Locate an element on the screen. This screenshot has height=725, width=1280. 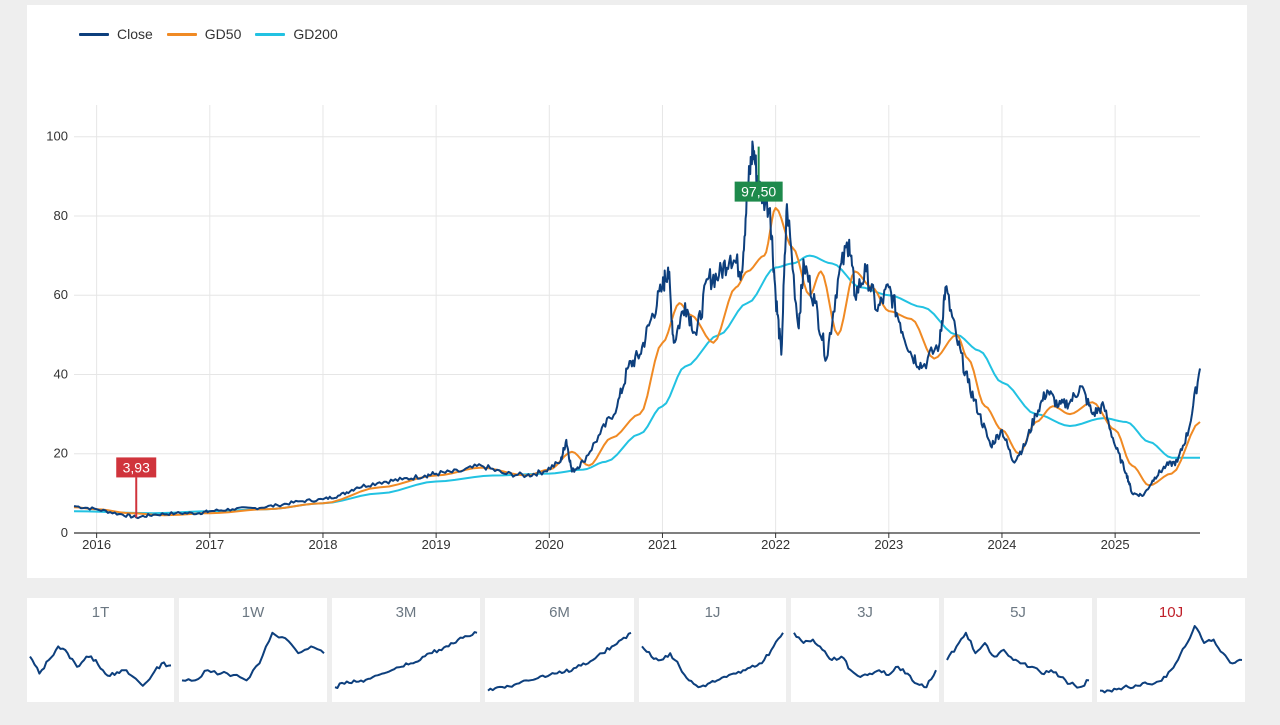
range-label: 1W is located at coordinates (253, 612).